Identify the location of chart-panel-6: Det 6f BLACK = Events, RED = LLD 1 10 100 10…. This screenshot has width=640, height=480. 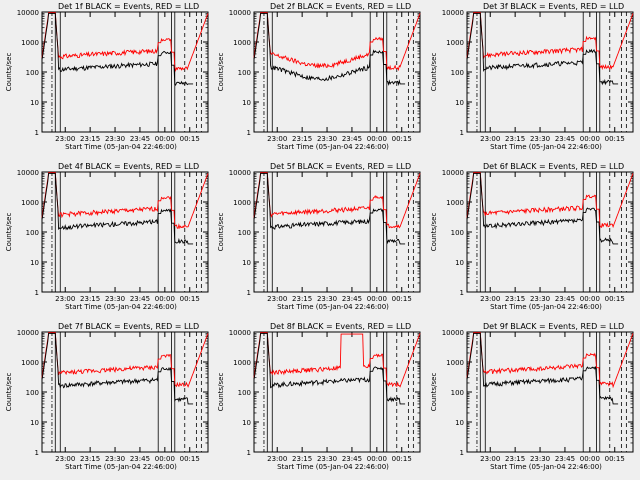
(532, 236).